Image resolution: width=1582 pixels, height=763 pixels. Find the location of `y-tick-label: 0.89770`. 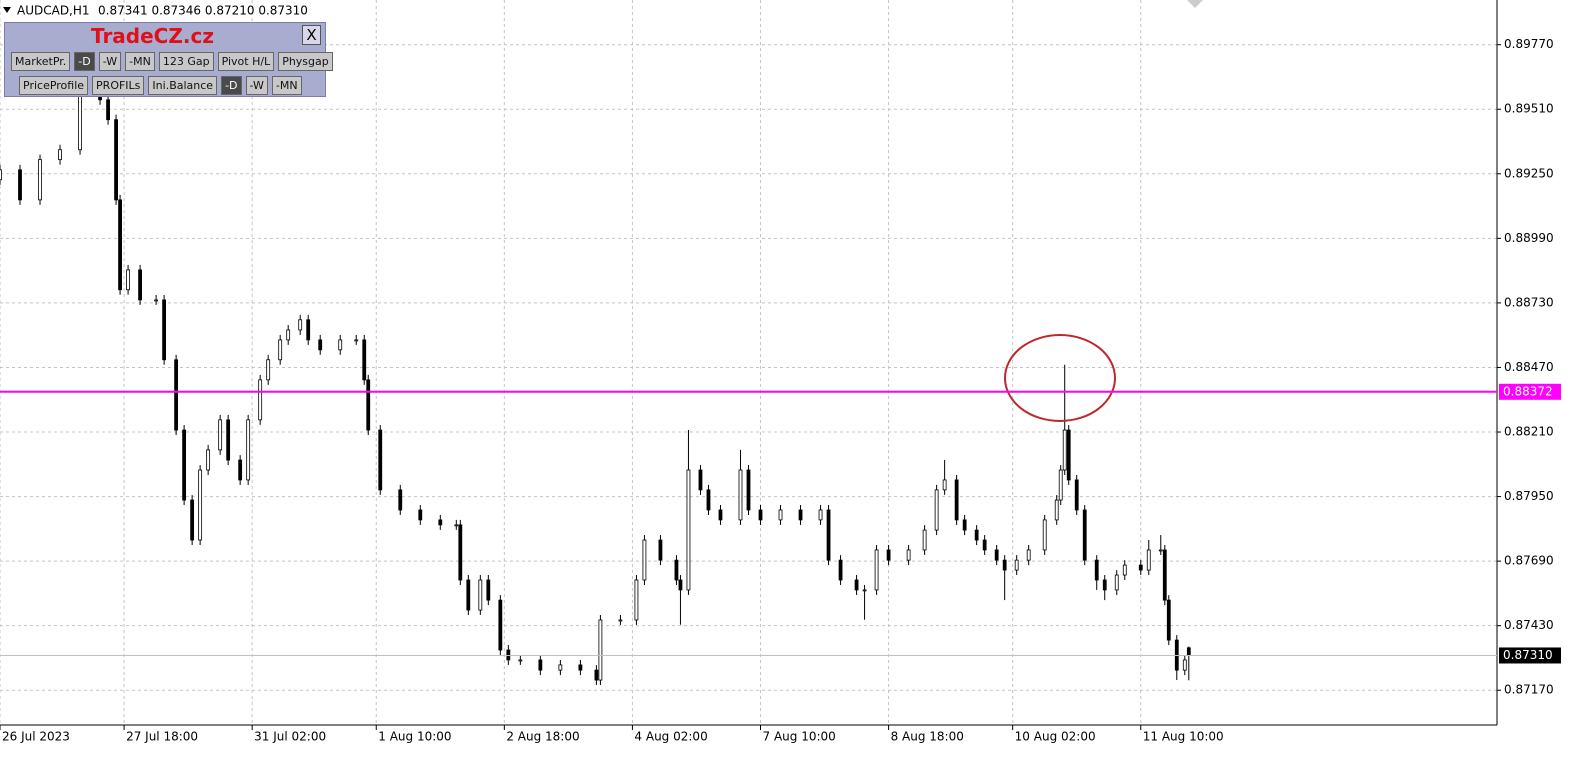

y-tick-label: 0.89770 is located at coordinates (1529, 44).